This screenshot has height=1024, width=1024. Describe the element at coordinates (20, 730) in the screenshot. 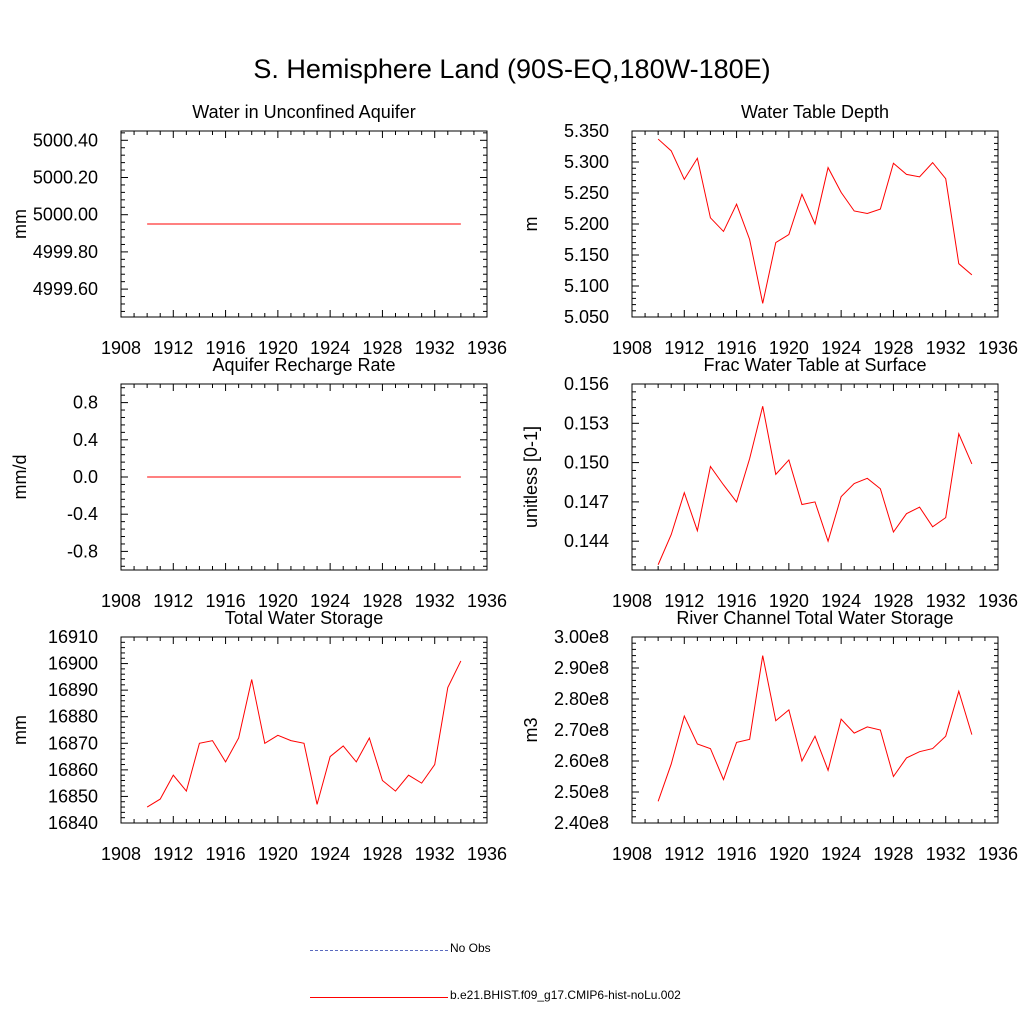

I see `panel5-ylabel: mm` at that location.